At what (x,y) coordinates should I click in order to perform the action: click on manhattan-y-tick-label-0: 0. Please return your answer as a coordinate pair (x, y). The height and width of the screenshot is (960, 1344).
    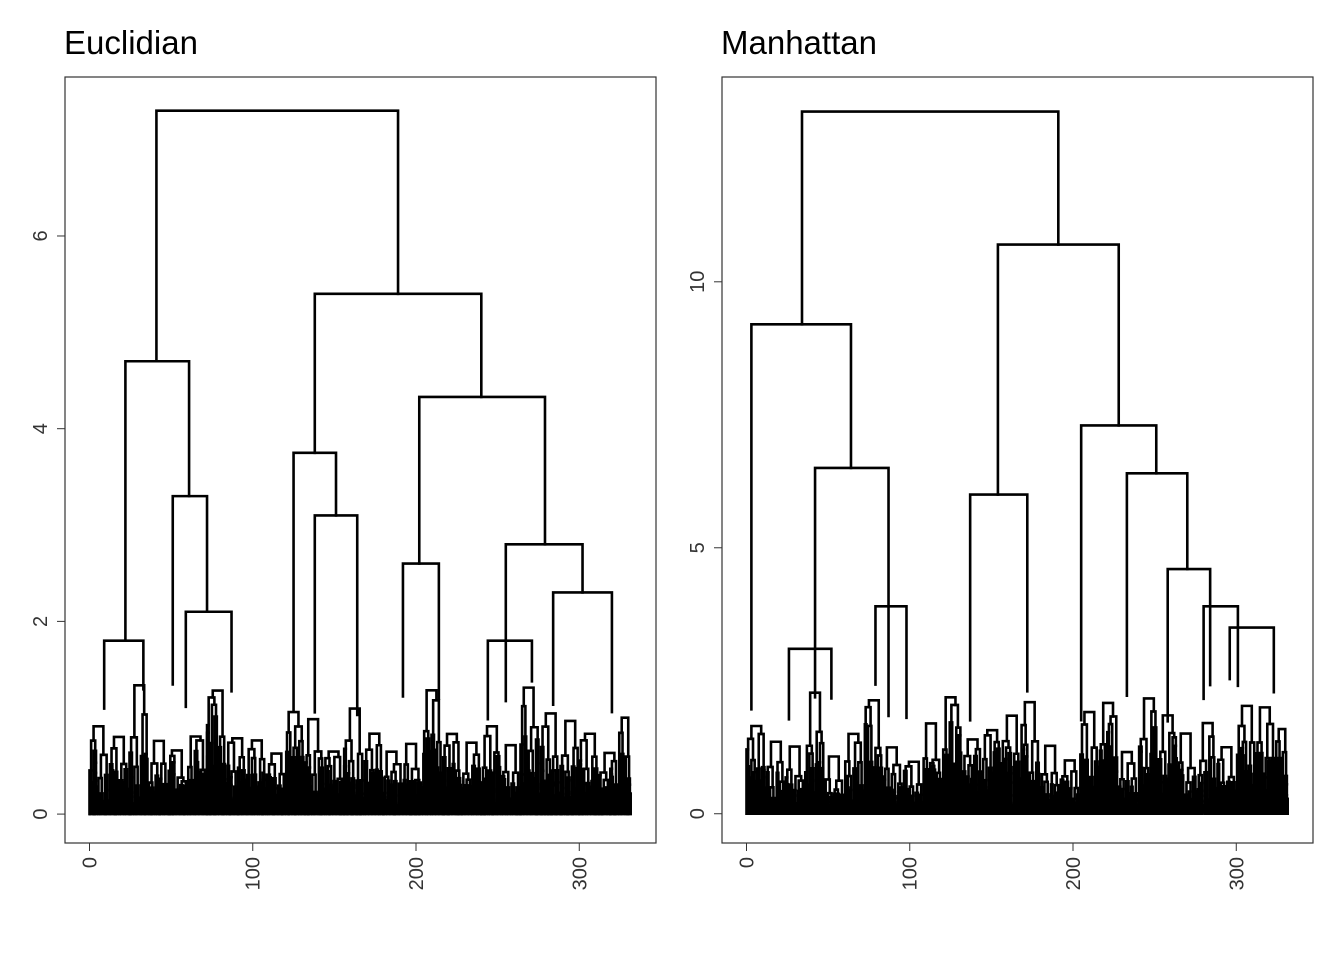
    Looking at the image, I should click on (698, 813).